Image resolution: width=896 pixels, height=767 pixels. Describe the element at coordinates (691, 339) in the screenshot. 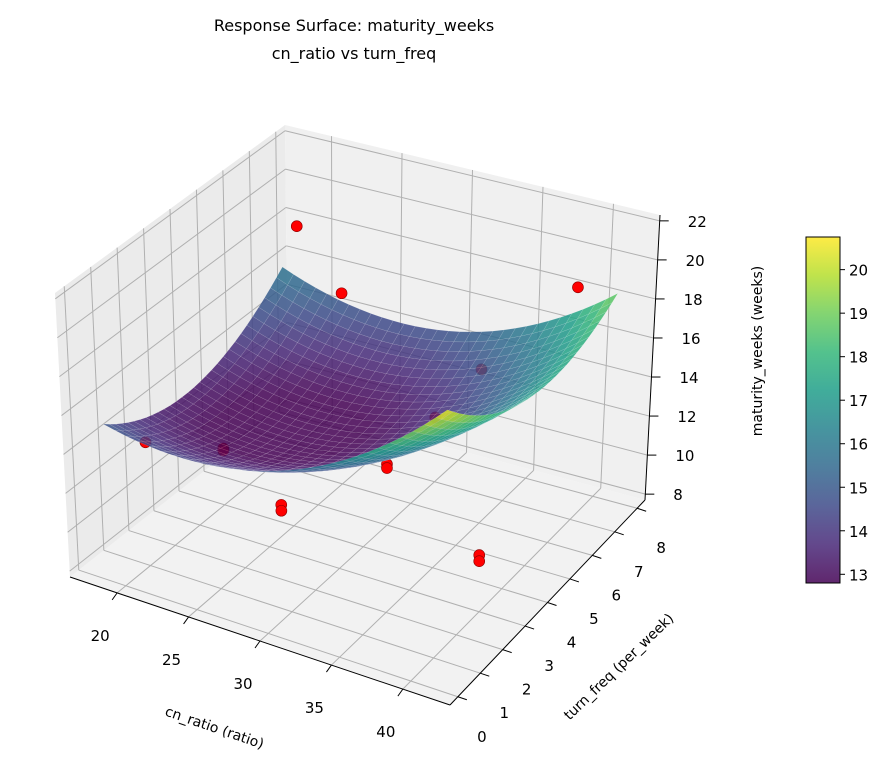

I see `z-tick-label: 16` at that location.